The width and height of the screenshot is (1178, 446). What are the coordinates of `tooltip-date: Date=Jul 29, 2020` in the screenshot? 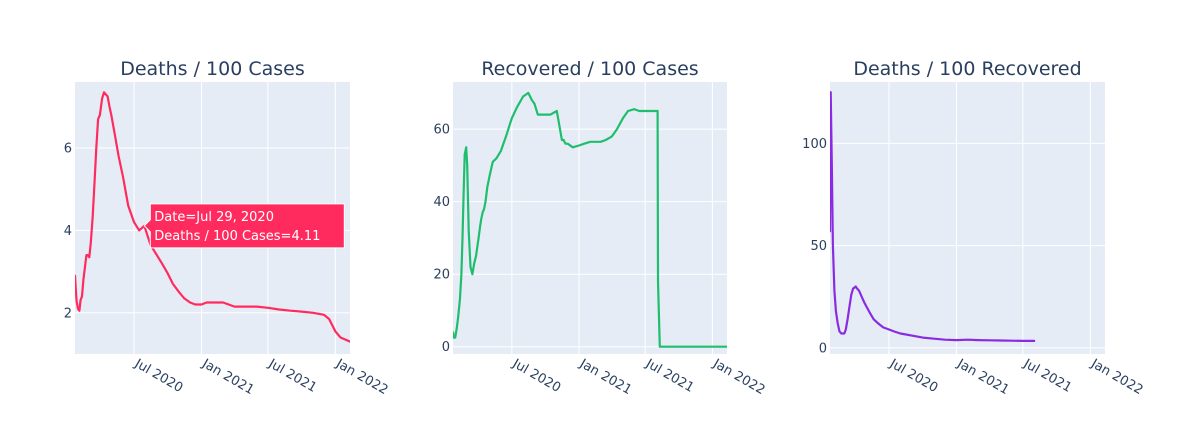 It's located at (214, 217).